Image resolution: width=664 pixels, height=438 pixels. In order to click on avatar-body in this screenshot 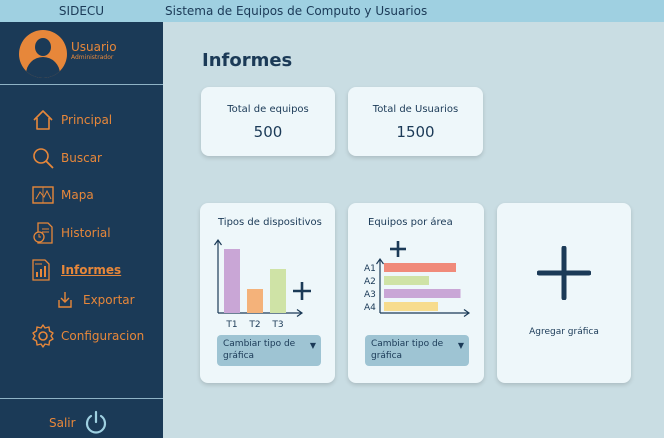, I will do `click(43, 67)`.